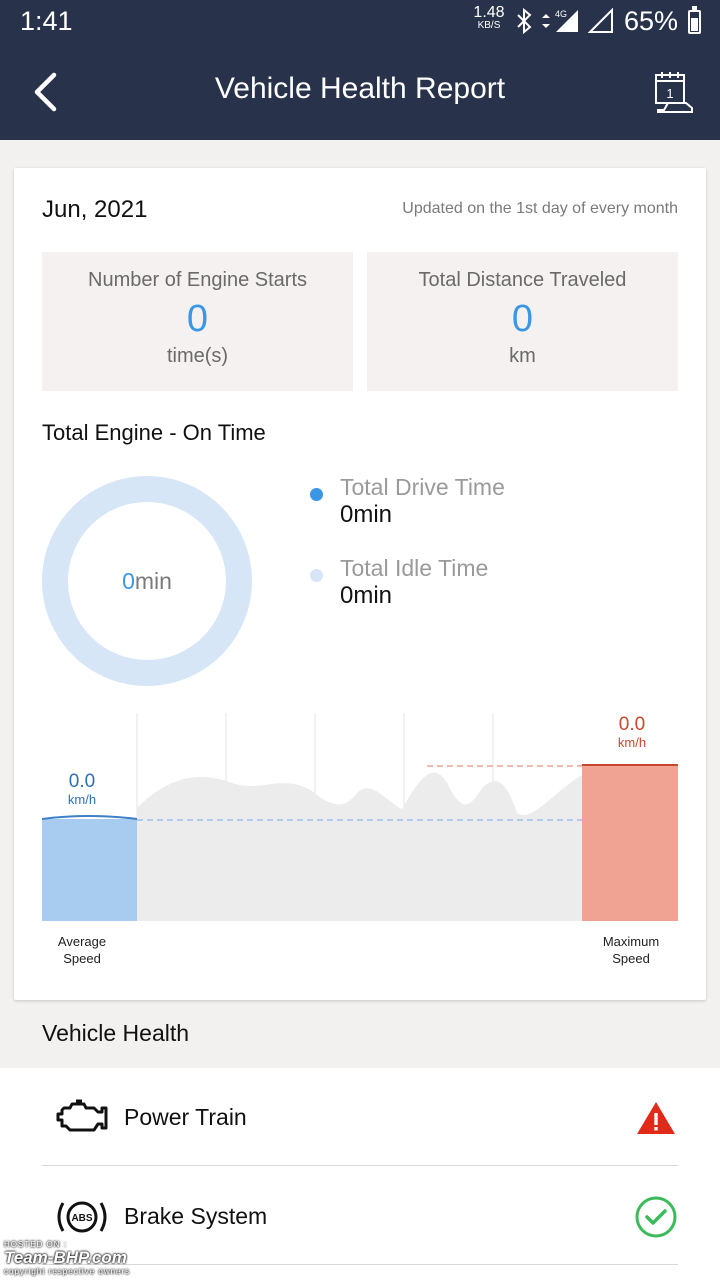 Image resolution: width=720 pixels, height=1280 pixels. What do you see at coordinates (197, 319) in the screenshot?
I see `engine-starts-value: 0` at bounding box center [197, 319].